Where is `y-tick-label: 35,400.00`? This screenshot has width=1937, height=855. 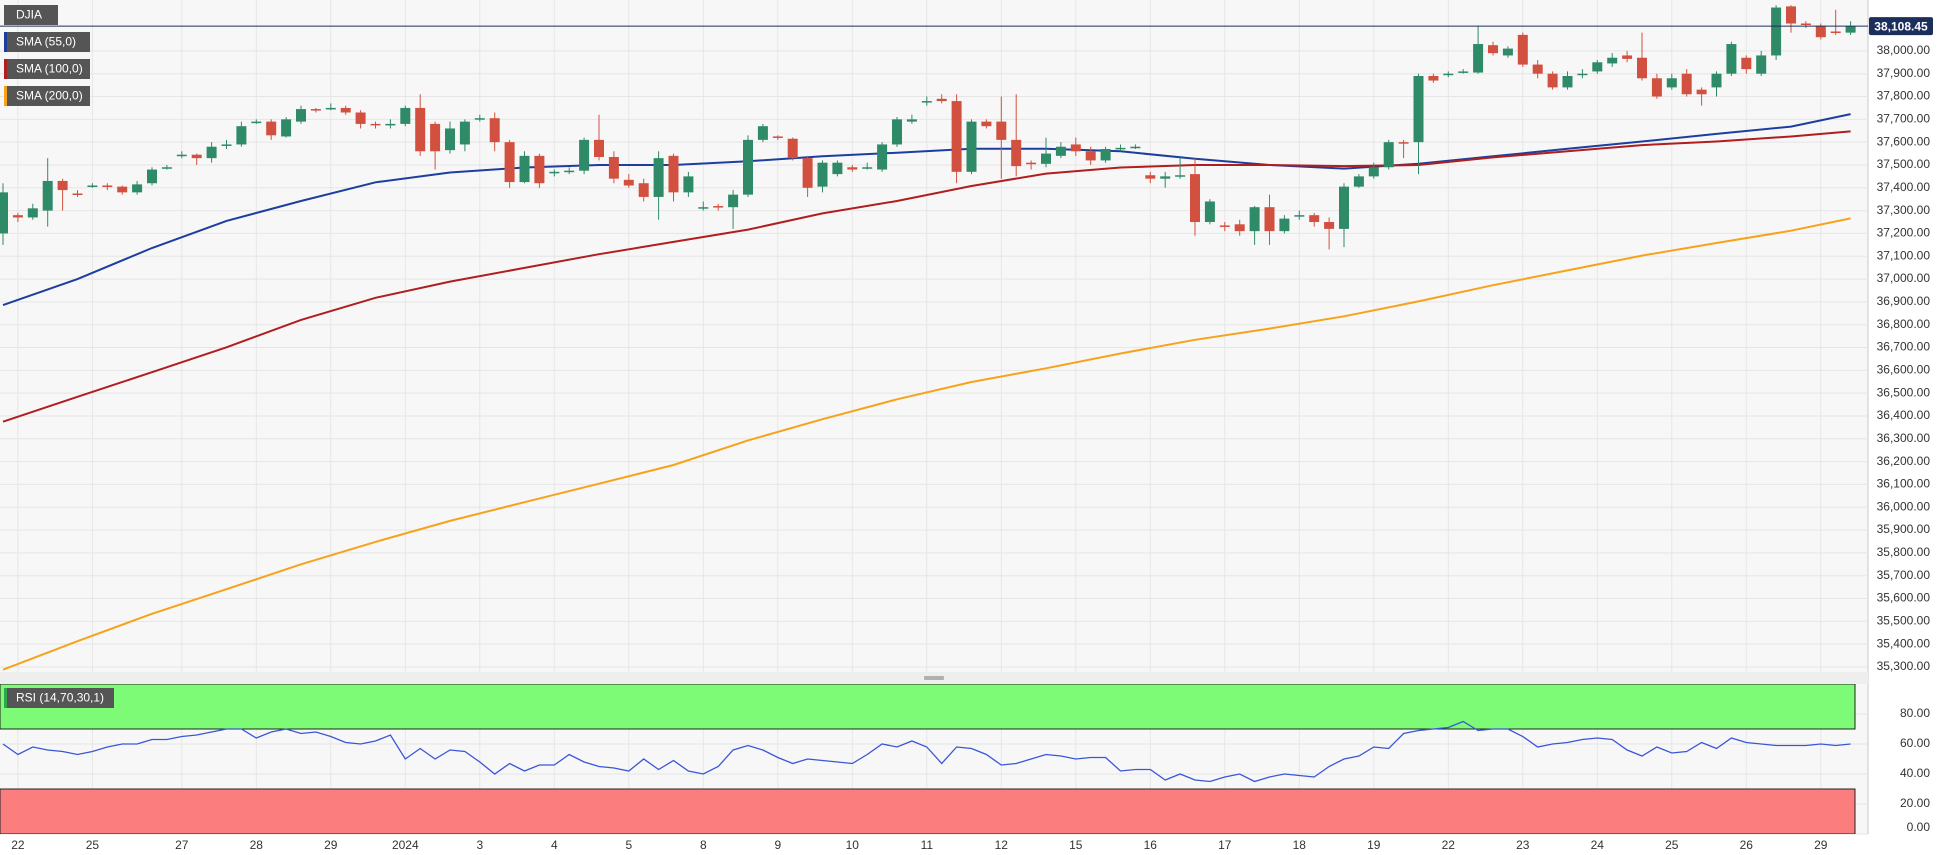
y-tick-label: 35,400.00 is located at coordinates (1904, 643).